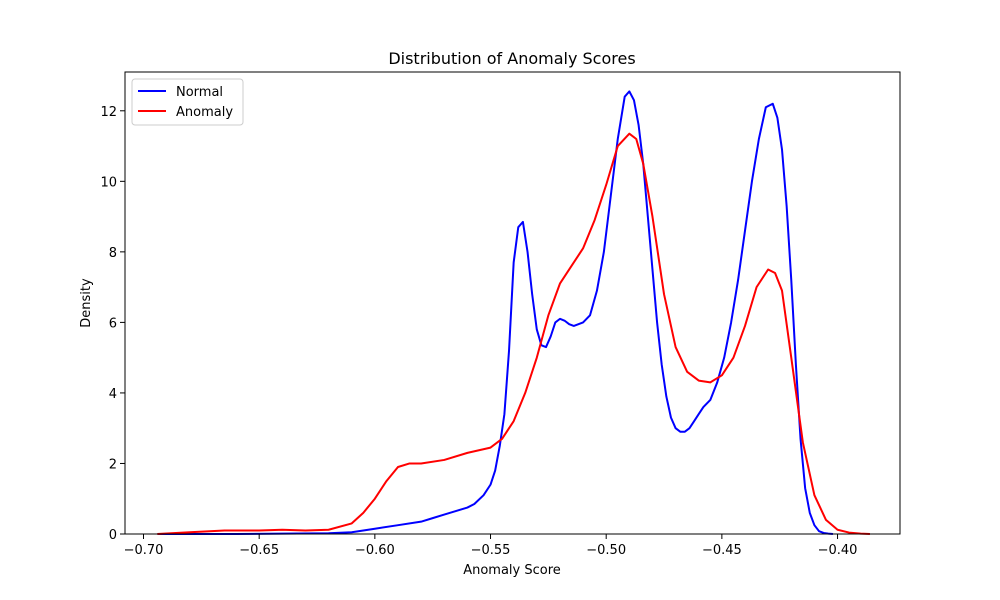  I want to click on x-axis-label: Anomaly Score, so click(512, 570).